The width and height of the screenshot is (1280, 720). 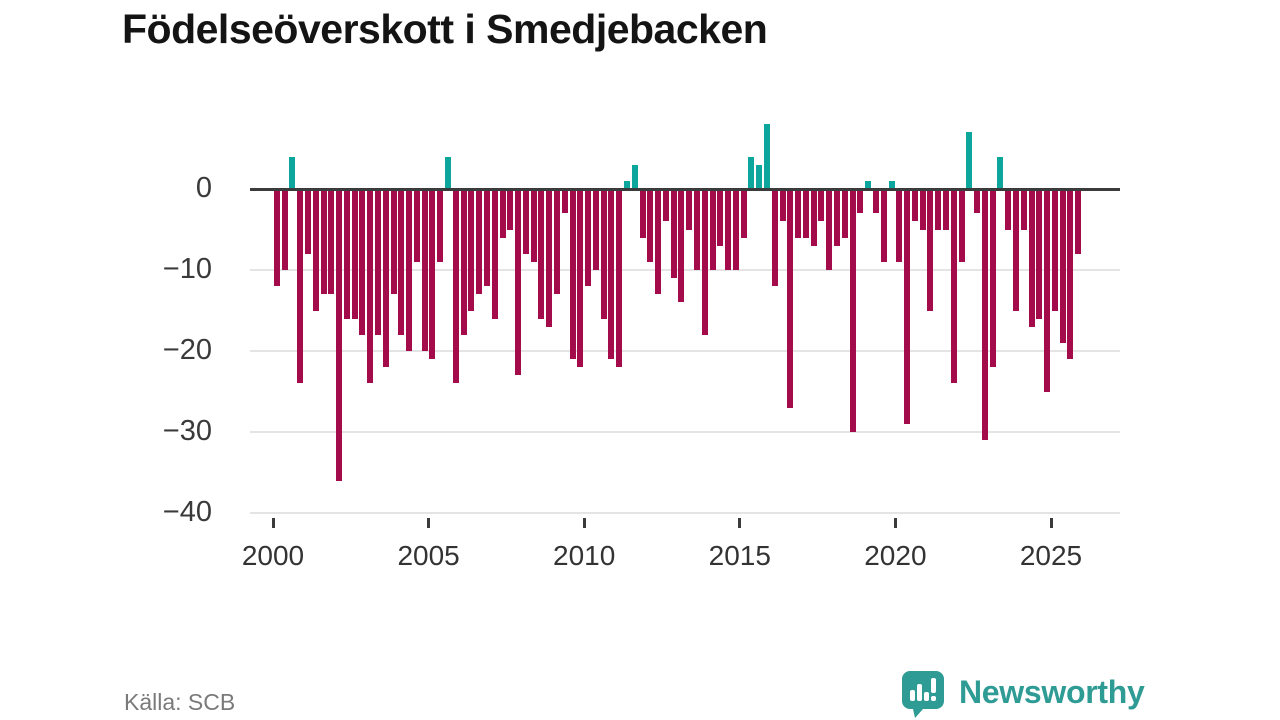 I want to click on chart-title: Födelseöverskott i Smedjebacken, so click(x=445, y=29).